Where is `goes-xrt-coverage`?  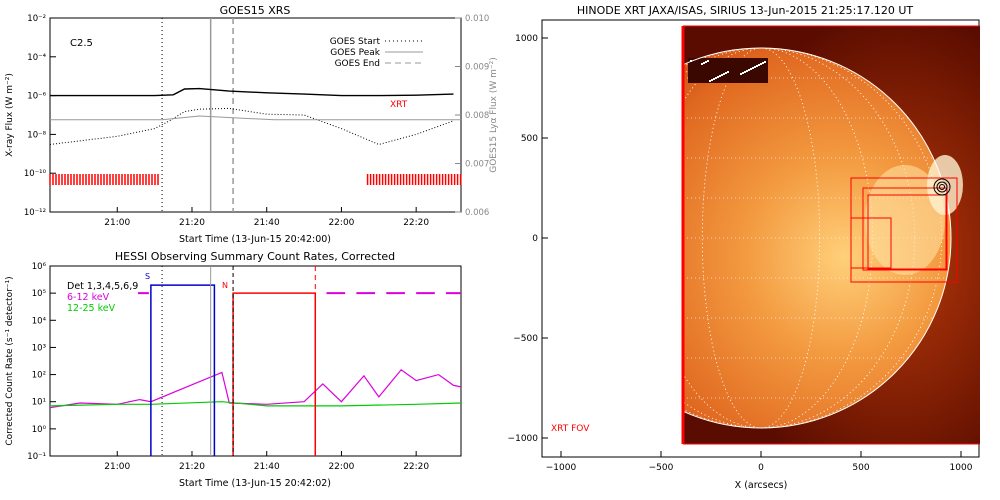 goes-xrt-coverage is located at coordinates (255, 179).